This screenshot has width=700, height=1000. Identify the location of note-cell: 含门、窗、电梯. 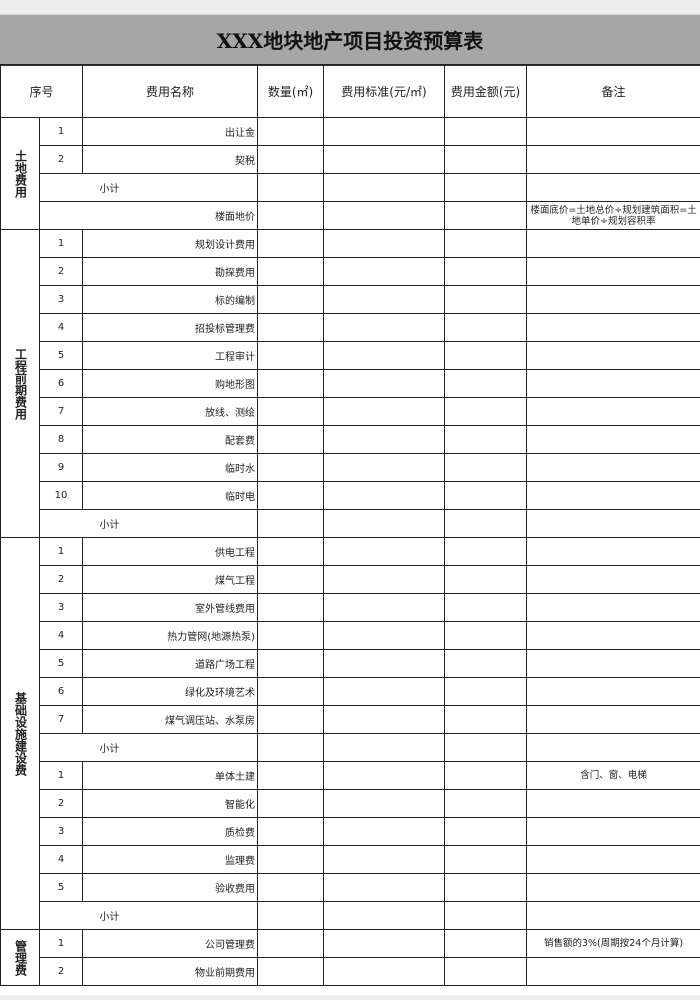
(613, 775).